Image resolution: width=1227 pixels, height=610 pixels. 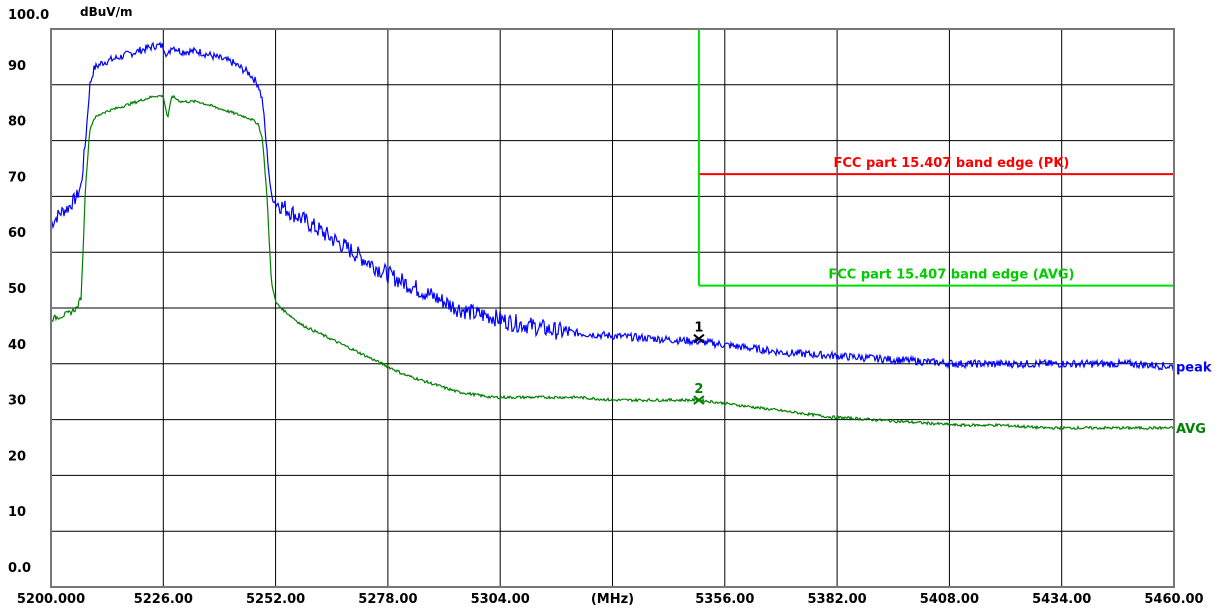 What do you see at coordinates (1173, 599) in the screenshot?
I see `x-tick-label: 5460.00` at bounding box center [1173, 599].